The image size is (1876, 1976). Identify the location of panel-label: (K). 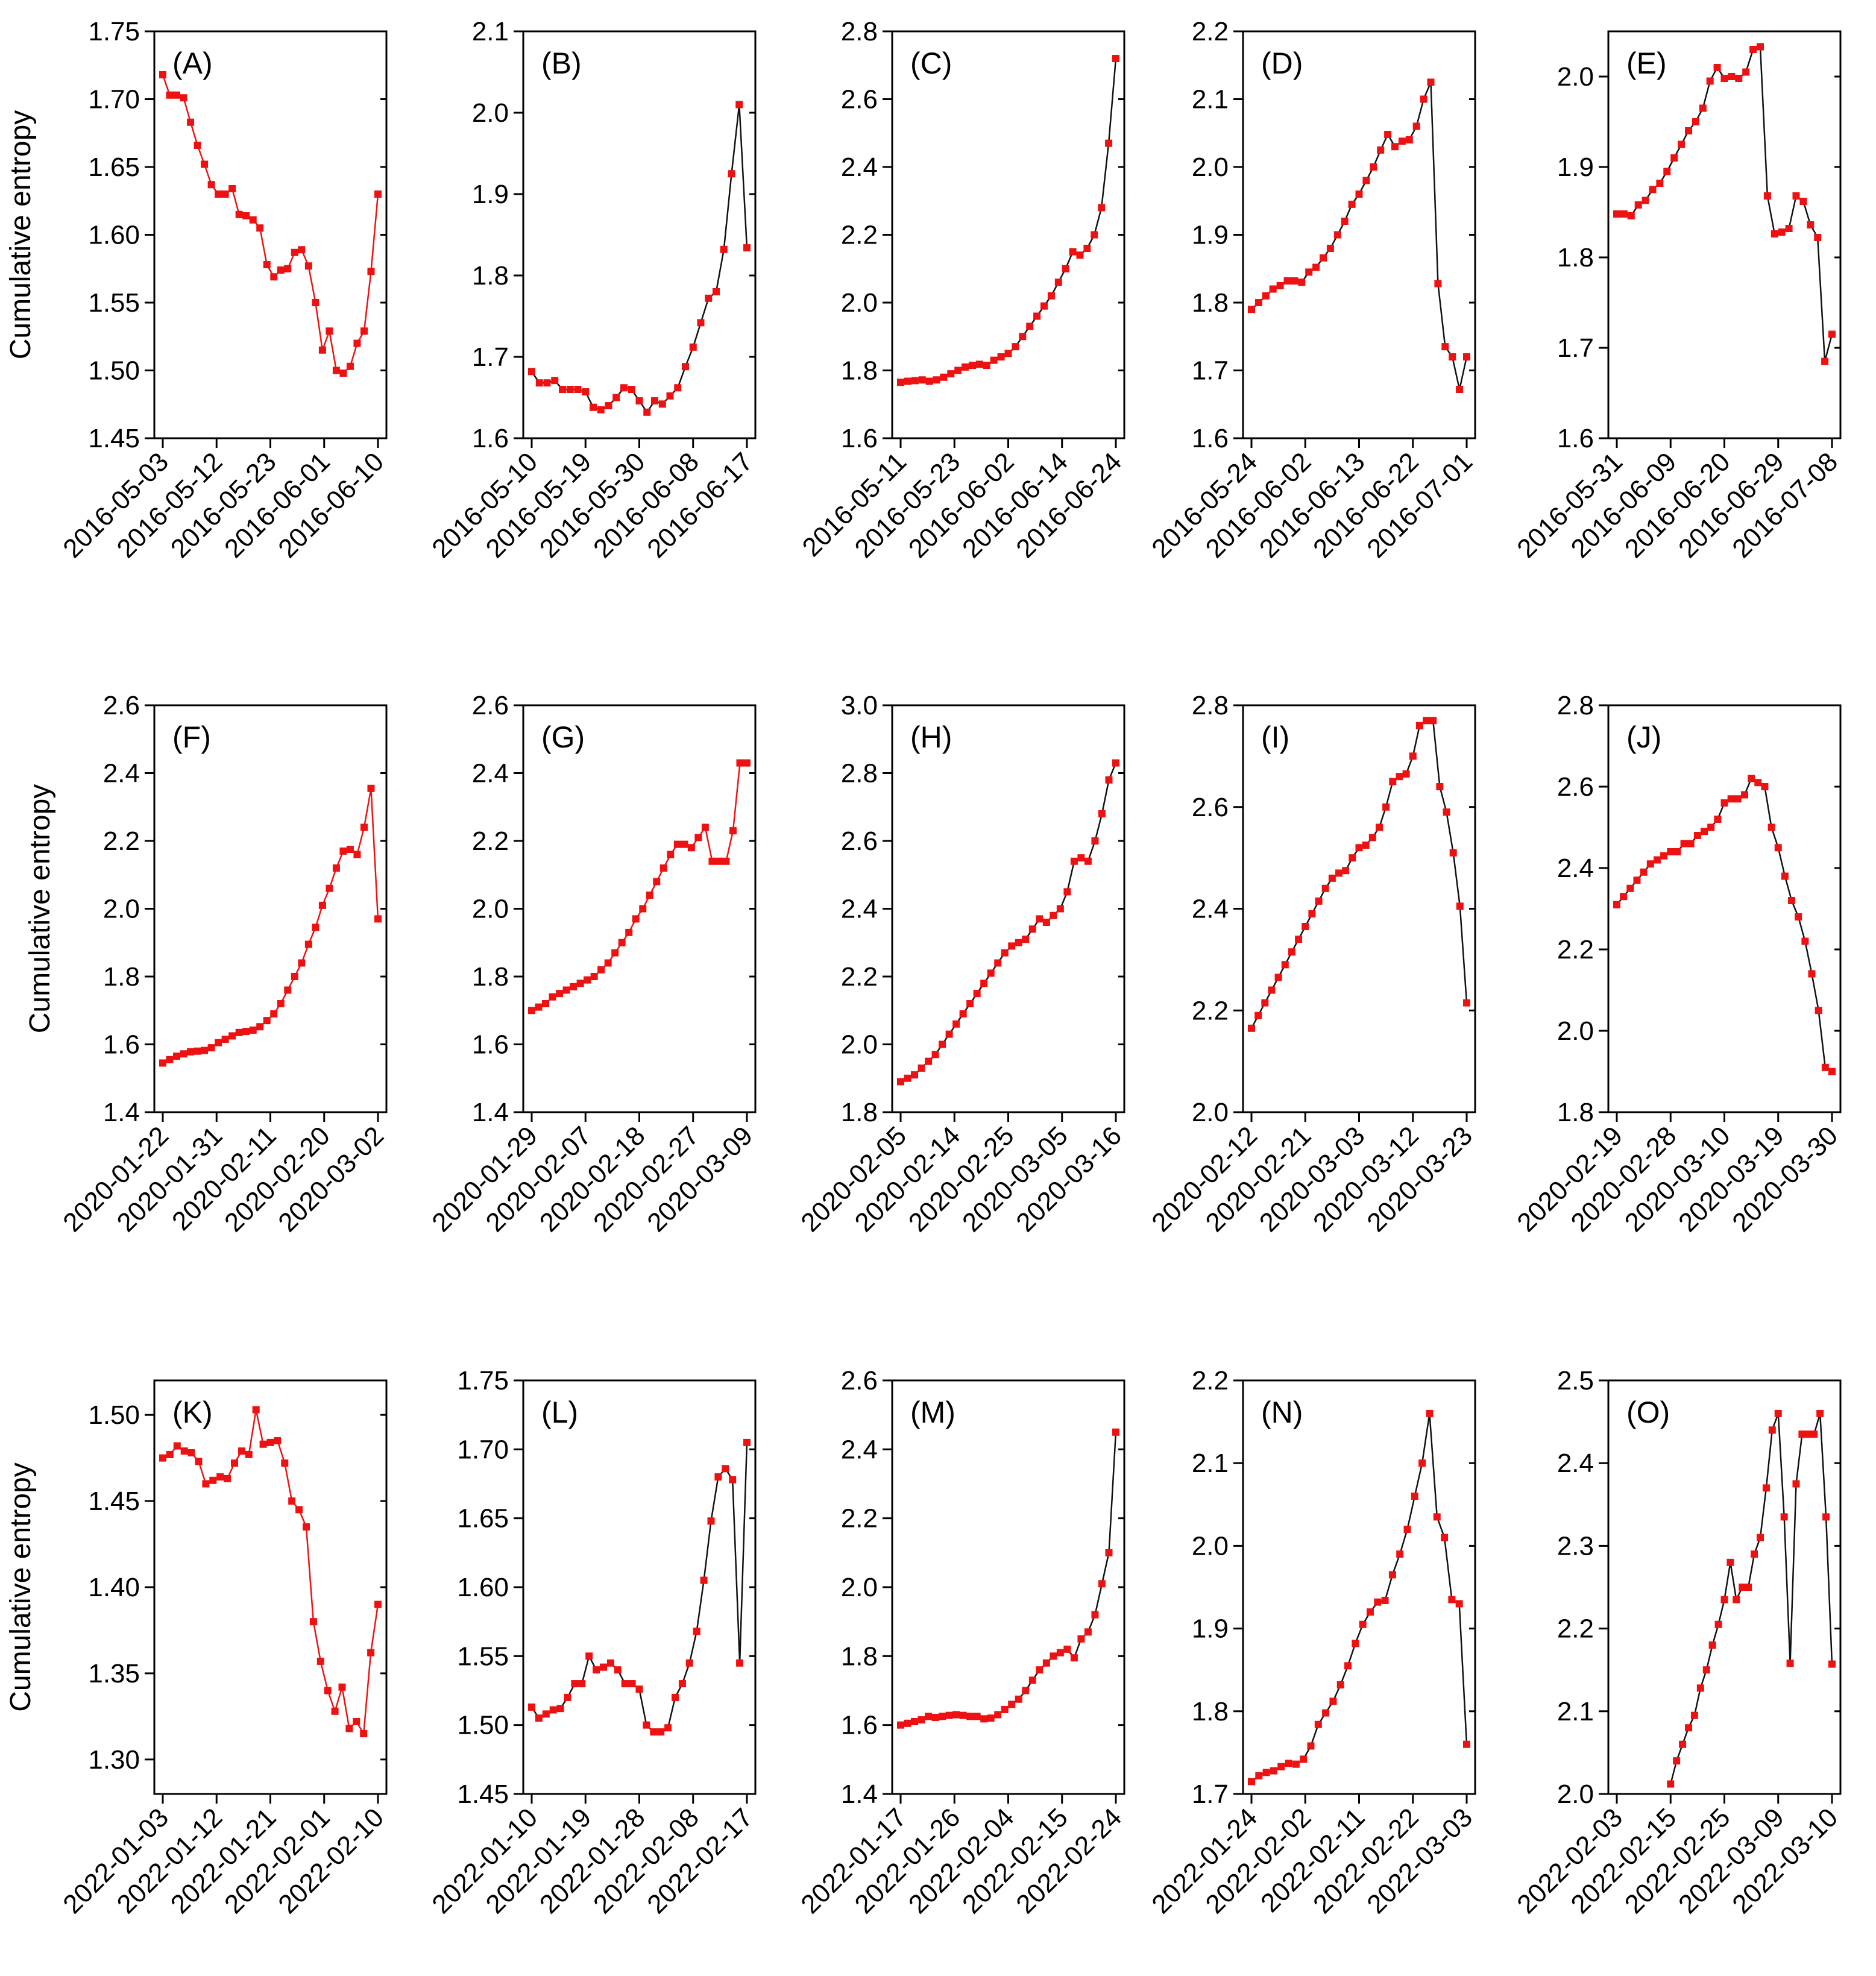
(193, 1412).